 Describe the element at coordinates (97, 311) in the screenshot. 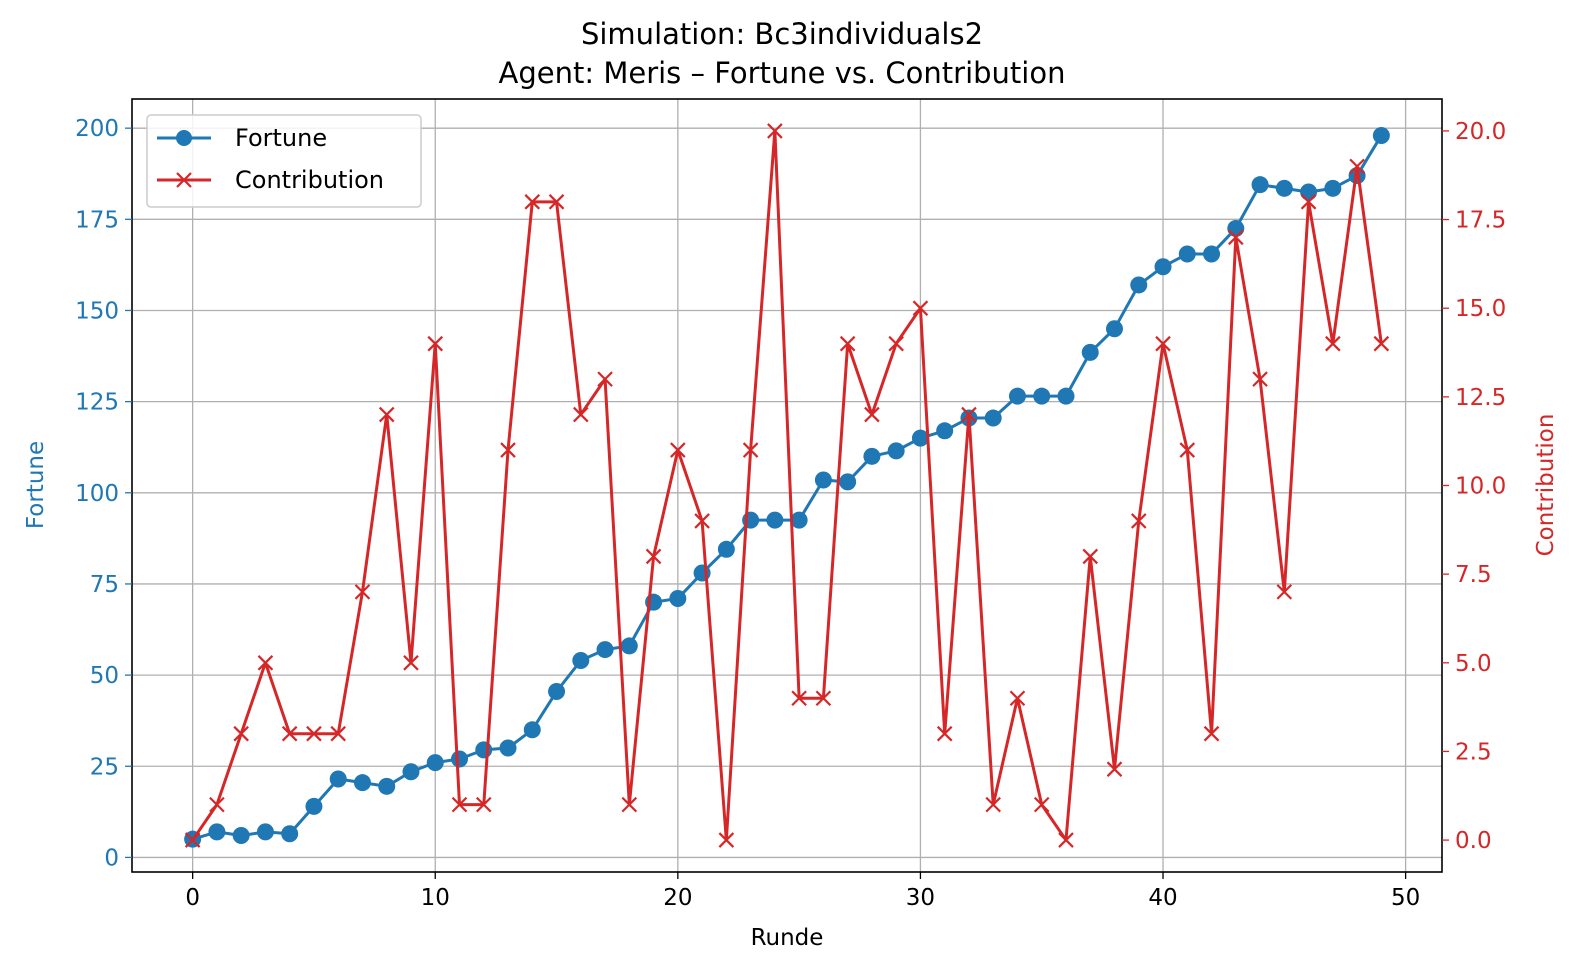

I see `y-left-tick-label: 150` at that location.